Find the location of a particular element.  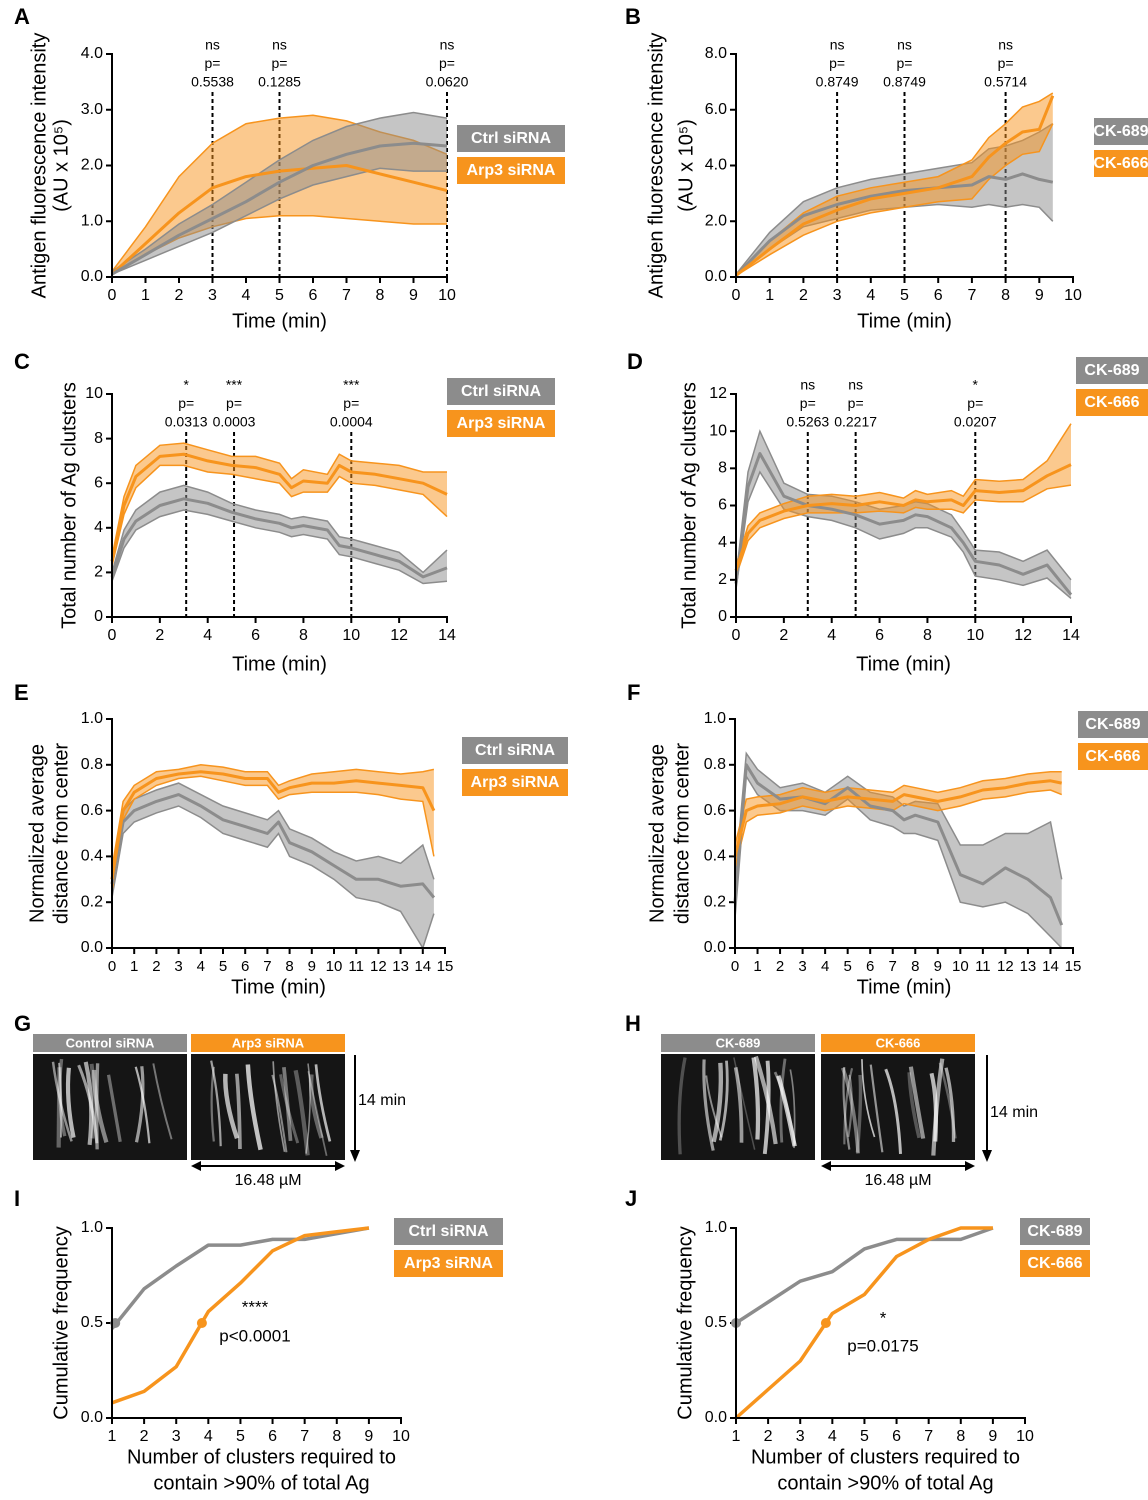

x-tick-label: 2 is located at coordinates (179, 295).